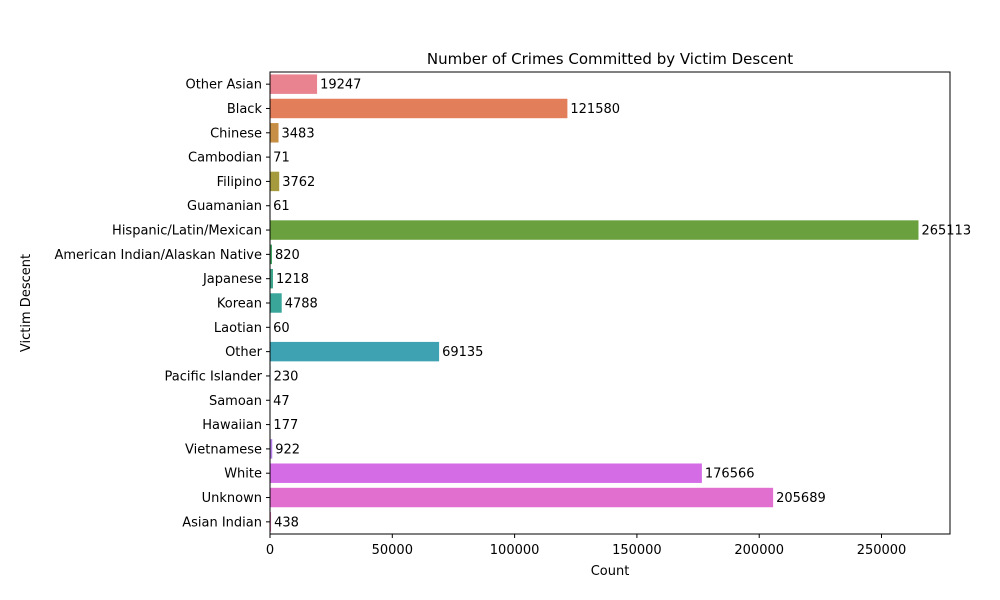 Image resolution: width=1000 pixels, height=600 pixels. Describe the element at coordinates (232, 425) in the screenshot. I see `category-label: Hawaiian` at that location.